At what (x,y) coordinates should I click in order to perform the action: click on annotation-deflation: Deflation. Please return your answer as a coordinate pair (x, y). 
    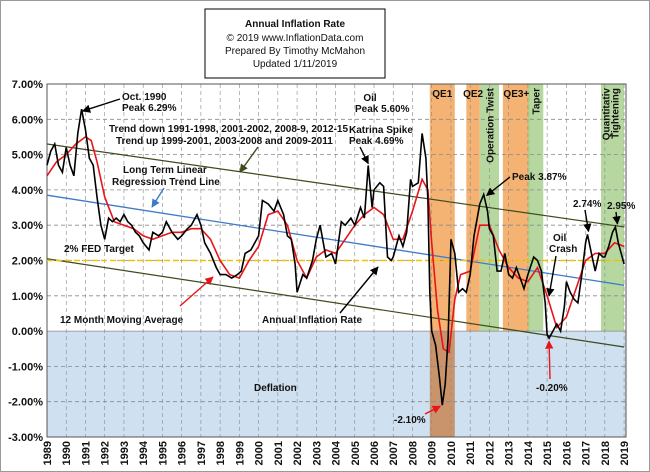
    Looking at the image, I should click on (275, 388).